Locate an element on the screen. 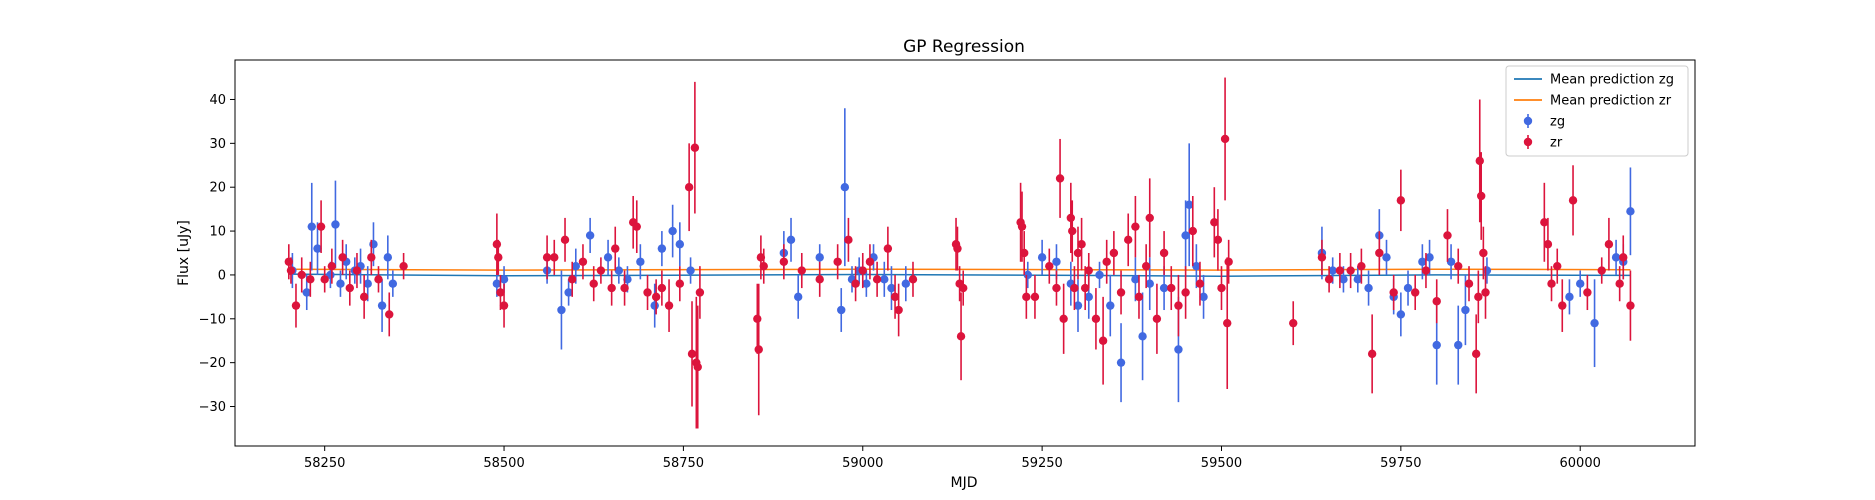 Image resolution: width=1875 pixels, height=500 pixels. y-tick-label: −10 is located at coordinates (212, 319).